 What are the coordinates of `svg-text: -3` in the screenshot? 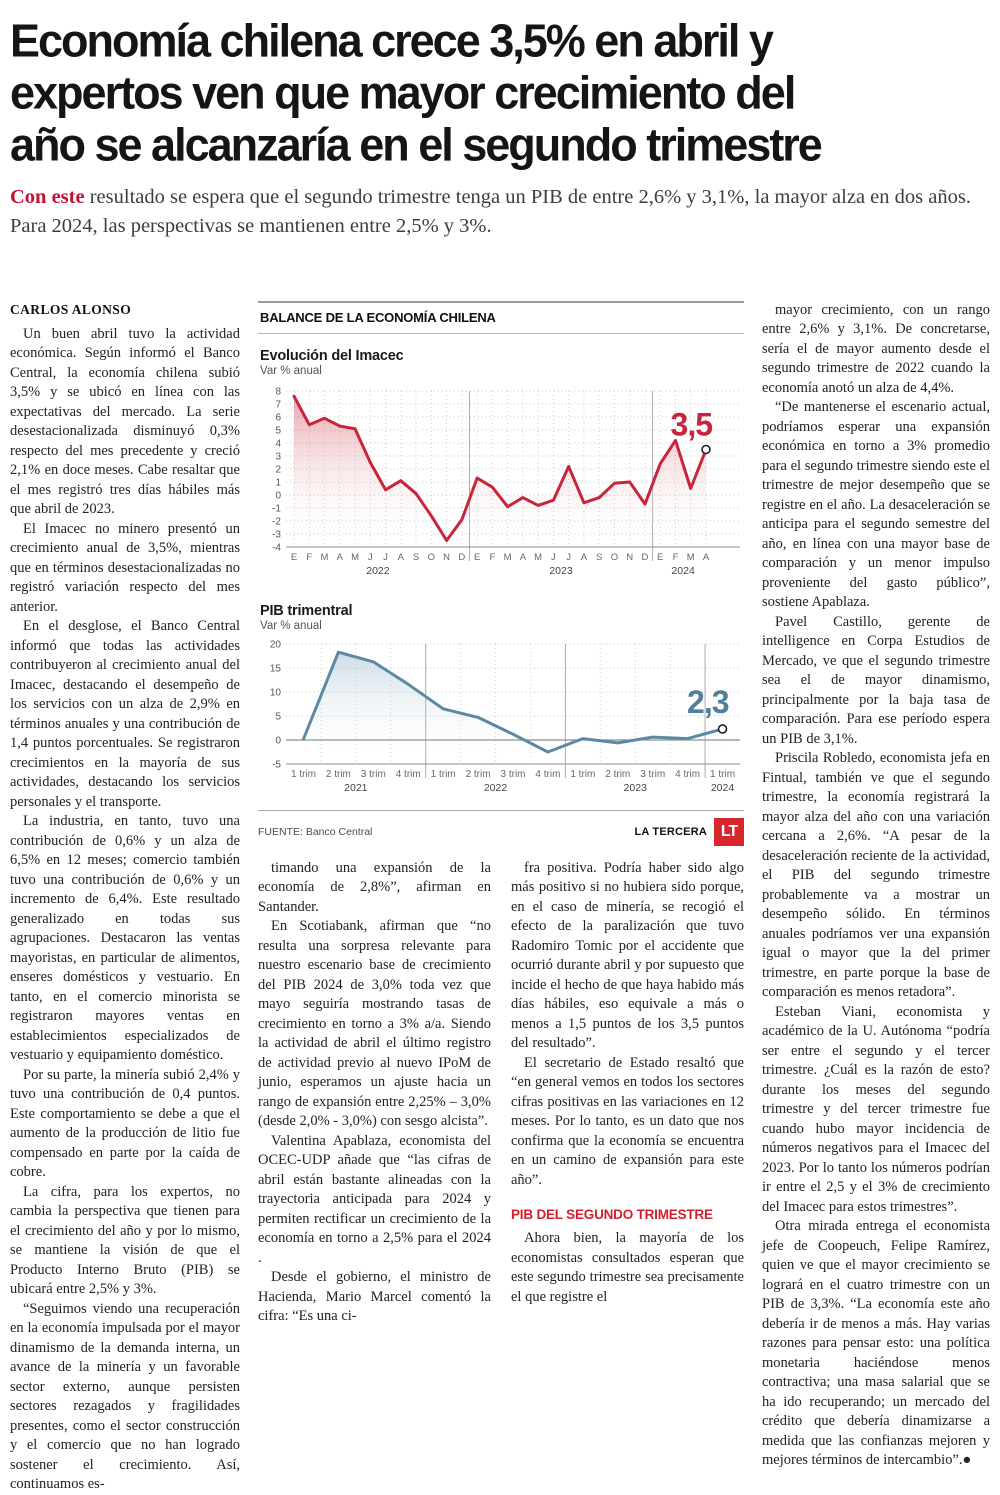 It's located at (276, 534).